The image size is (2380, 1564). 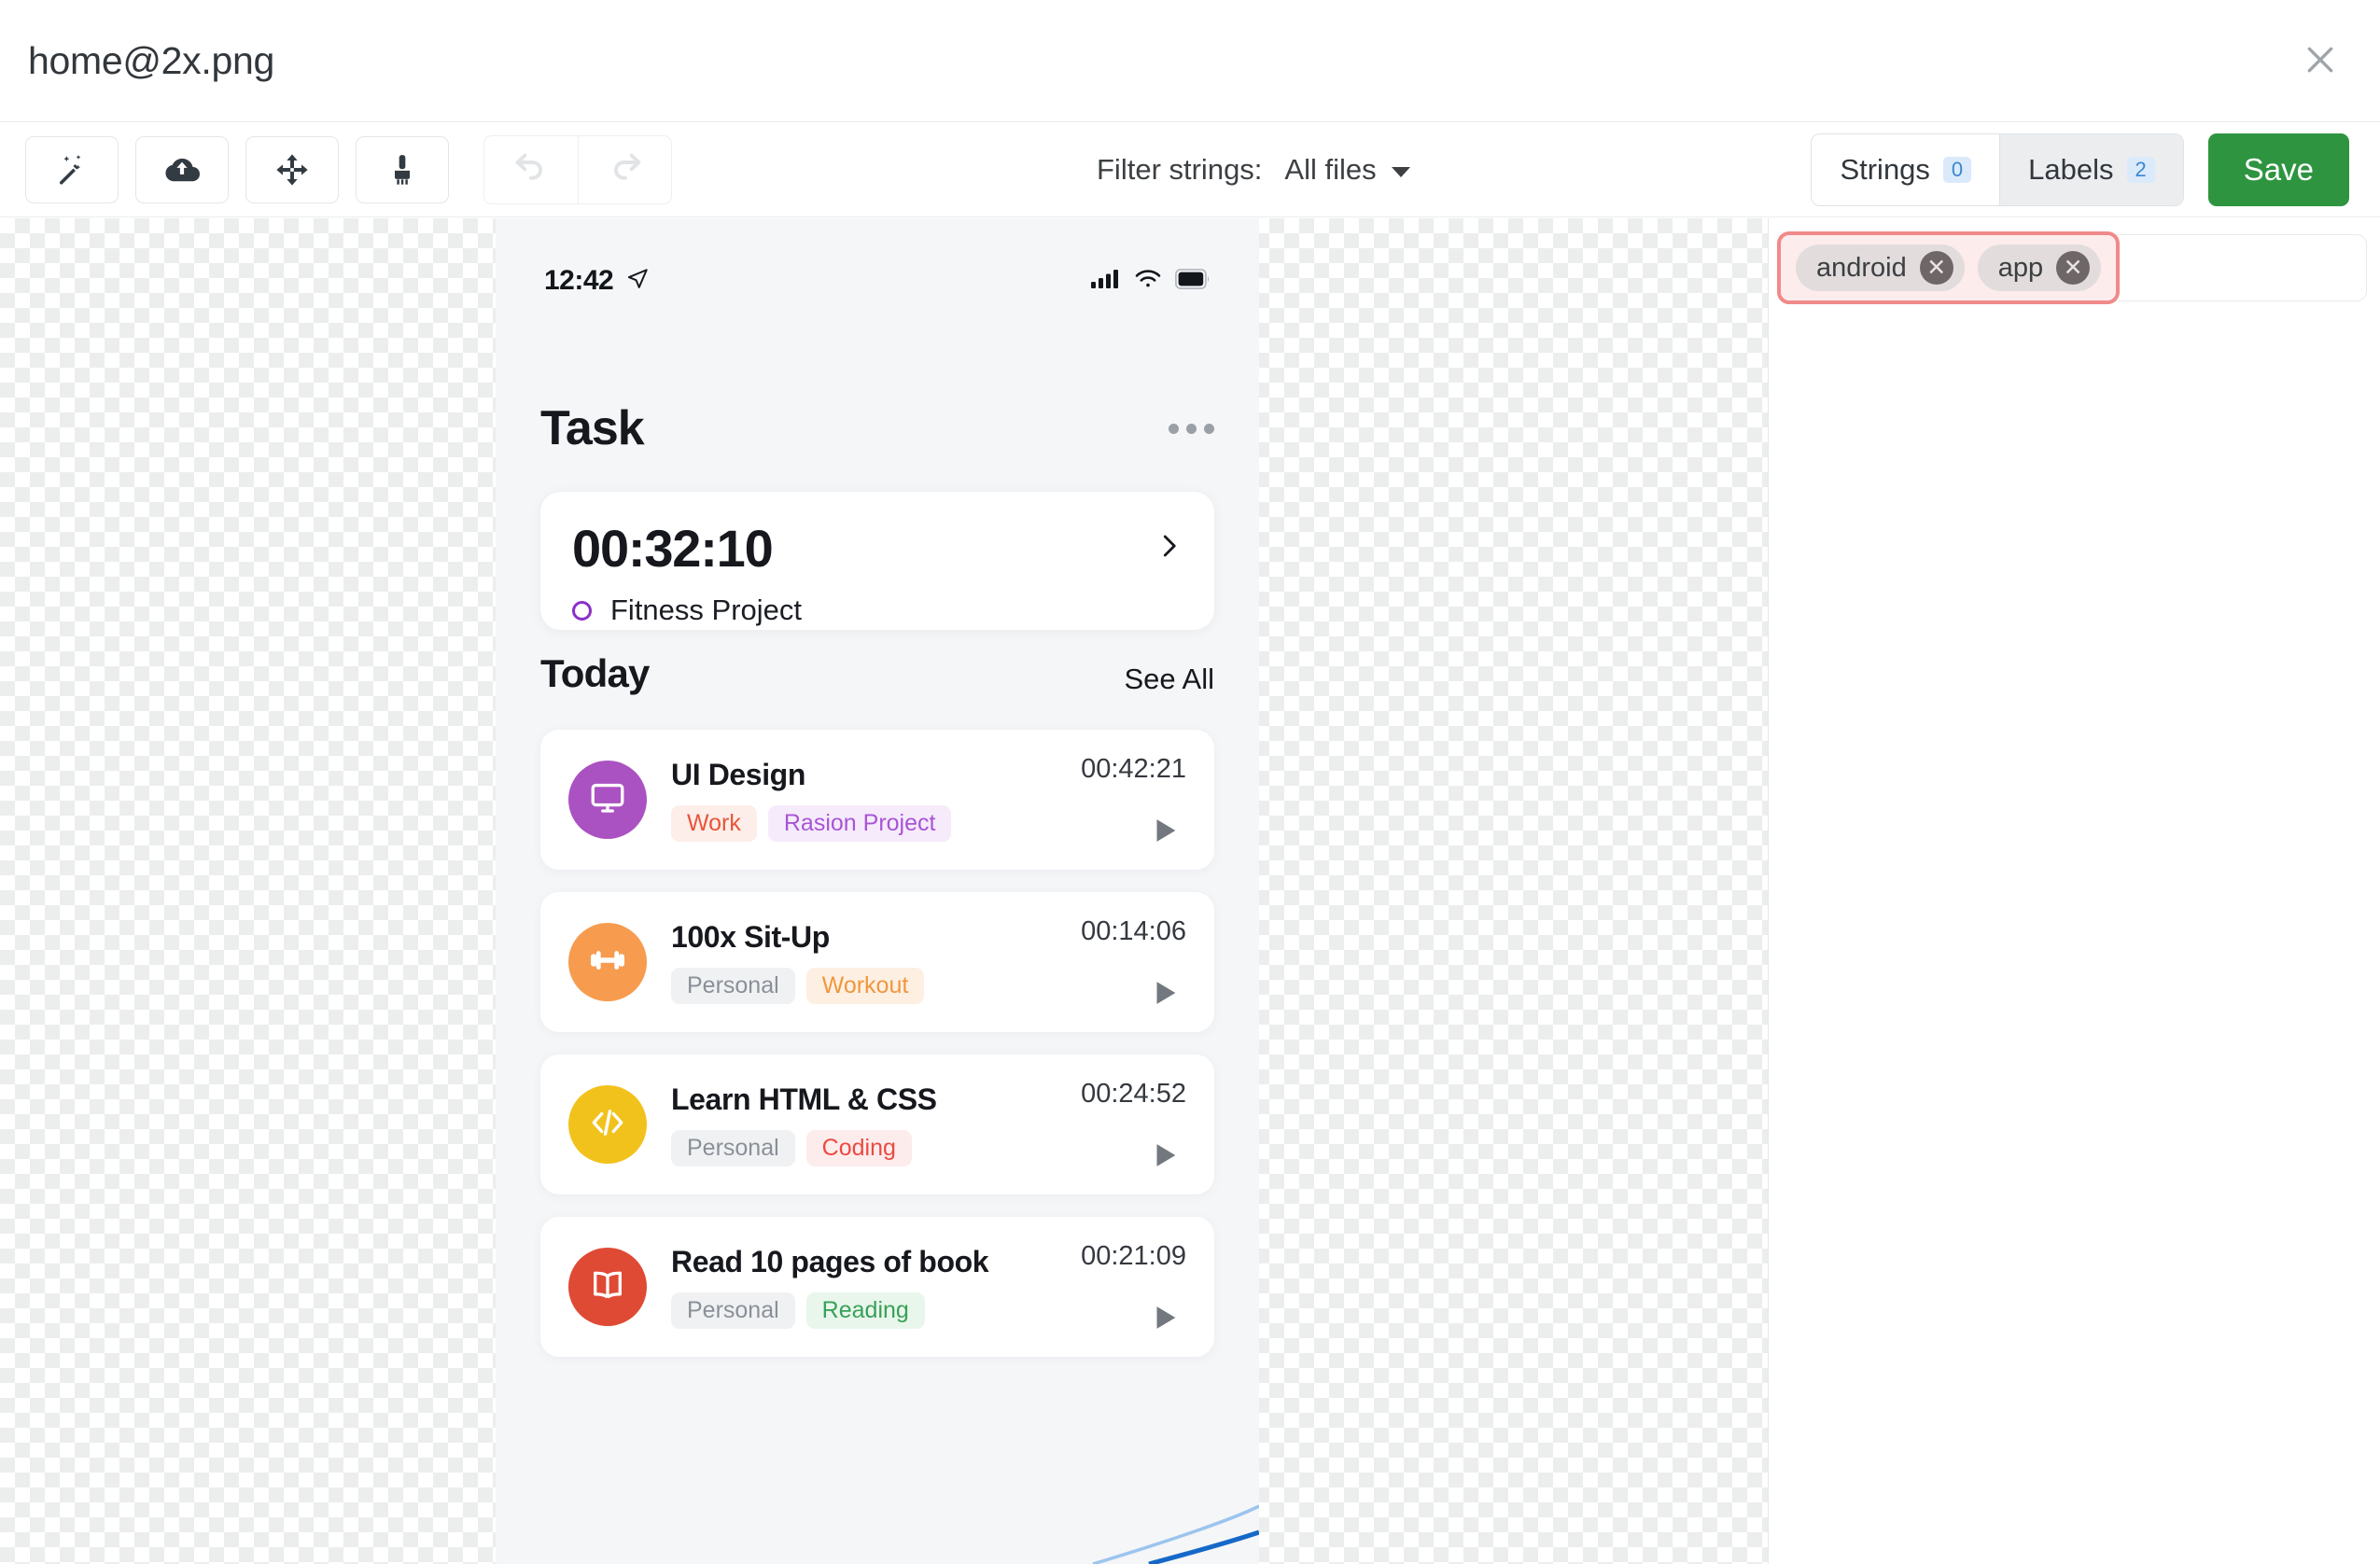 I want to click on undo-button, so click(x=531, y=169).